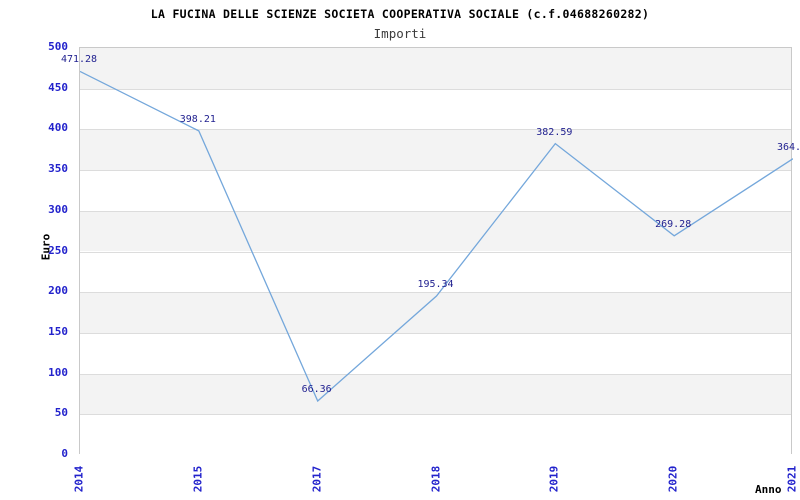 This screenshot has width=800, height=500. Describe the element at coordinates (58, 128) in the screenshot. I see `y-tick-label: 400` at that location.